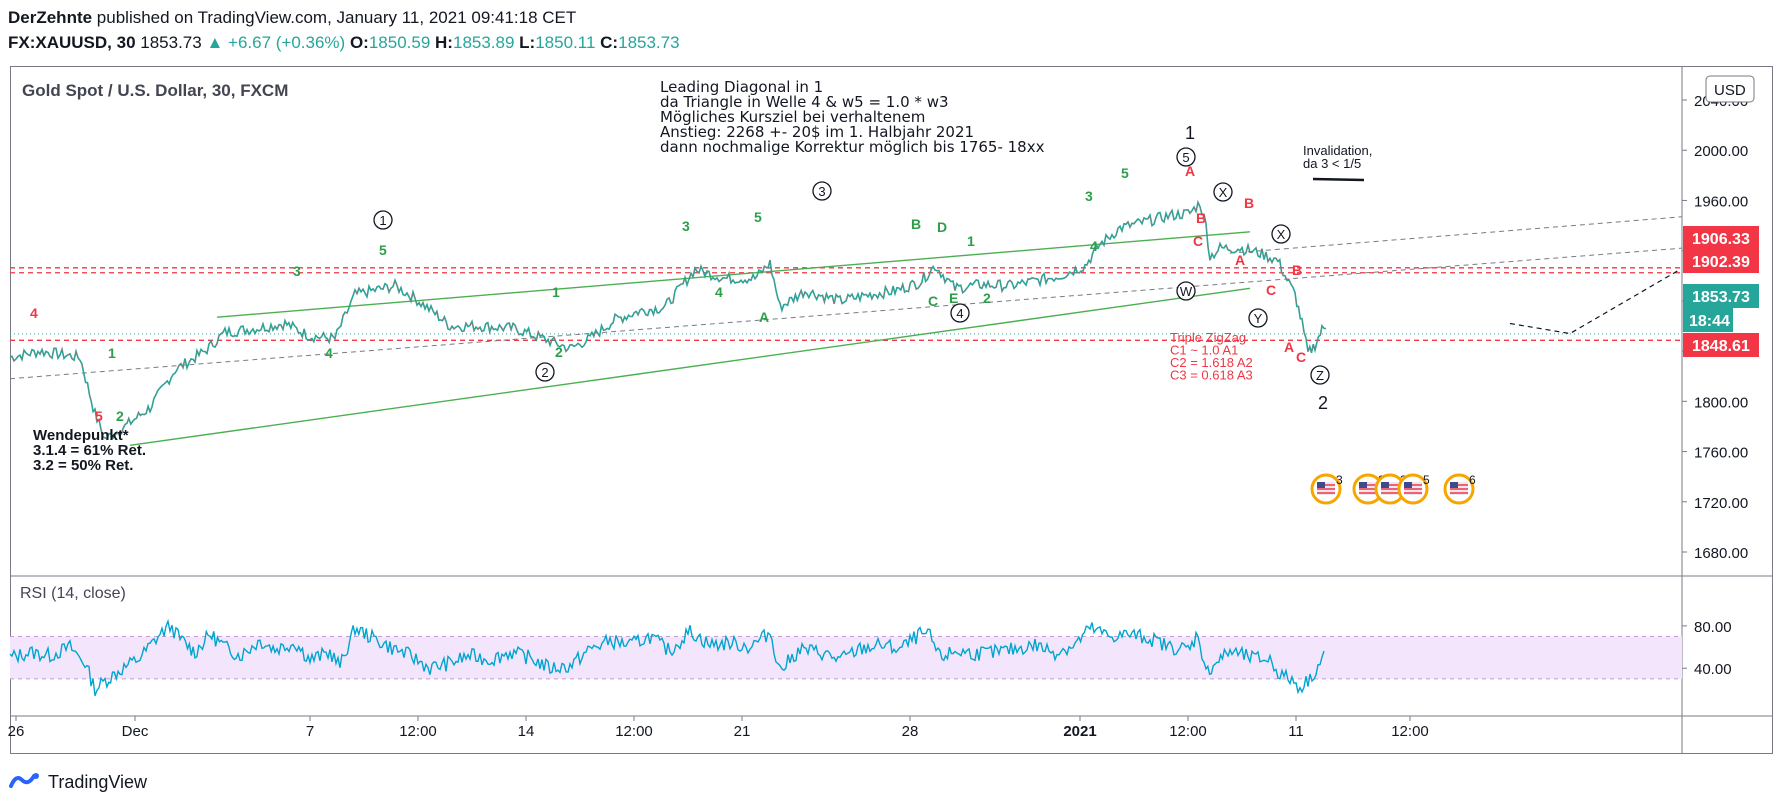 The width and height of the screenshot is (1783, 810). Describe the element at coordinates (81, 435) in the screenshot. I see `wendepunkt-line: Wendepunkt*` at that location.